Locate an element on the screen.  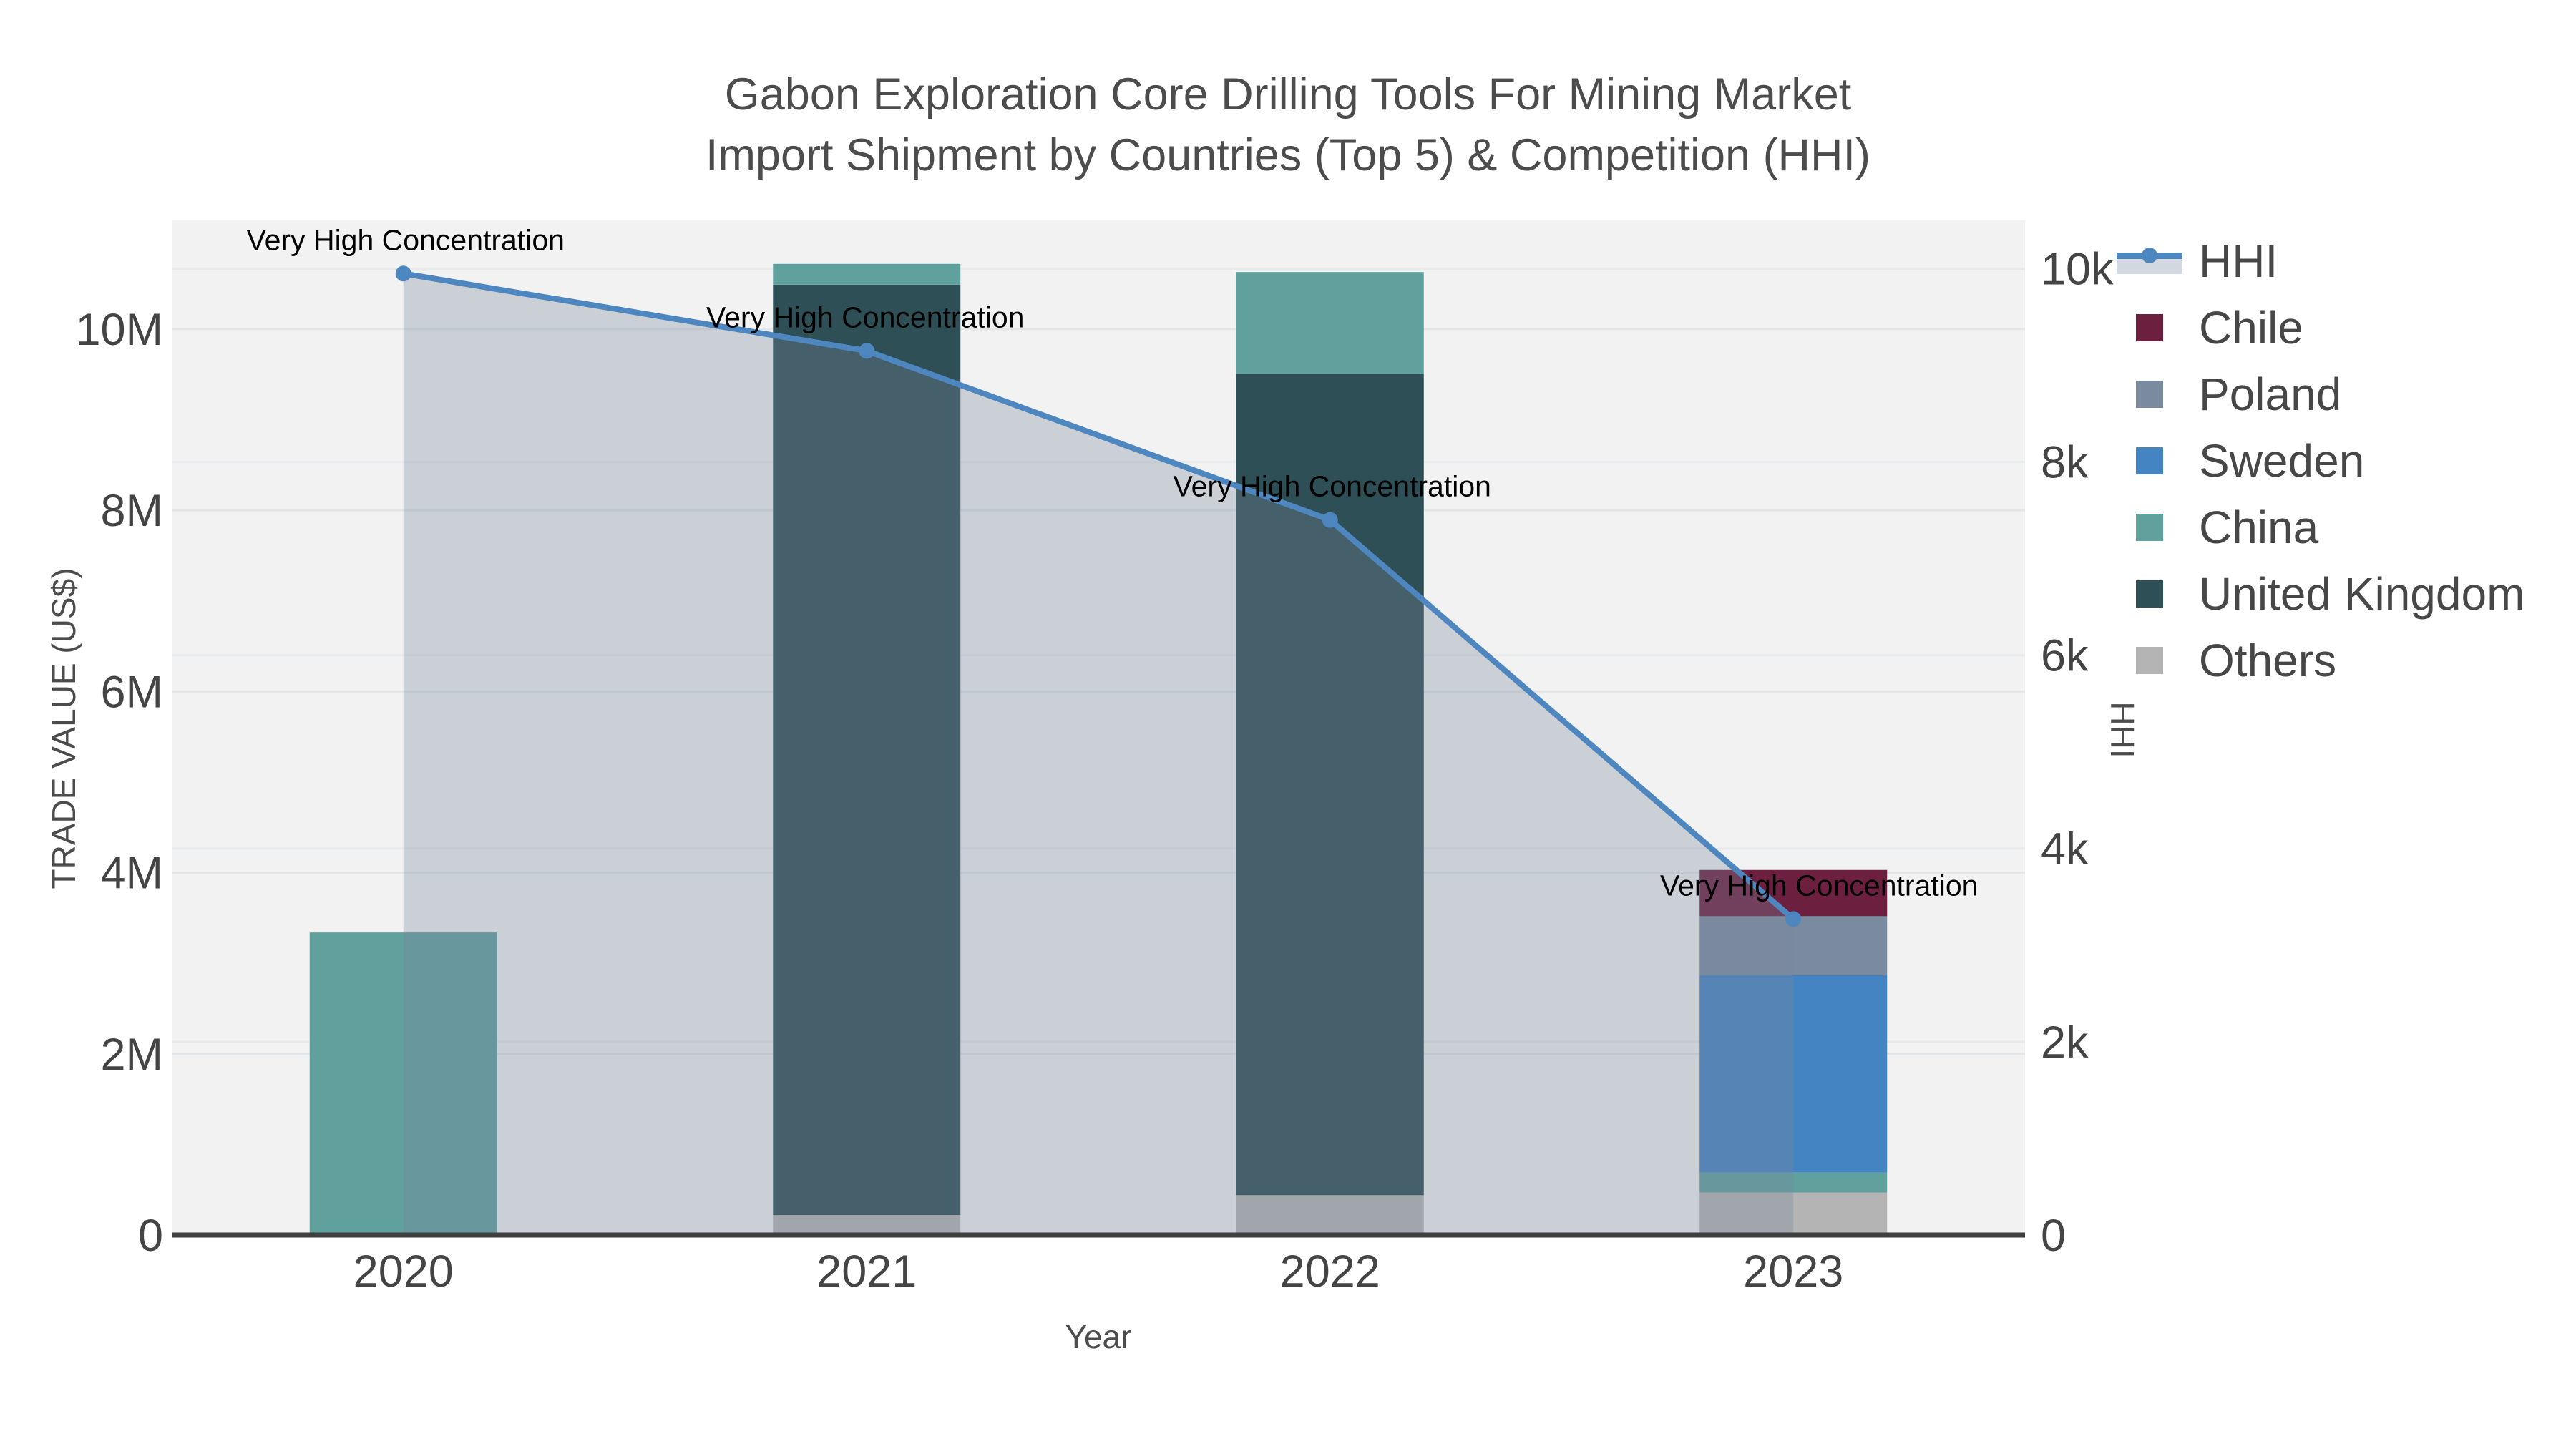
legend-label: Others is located at coordinates (2268, 660).